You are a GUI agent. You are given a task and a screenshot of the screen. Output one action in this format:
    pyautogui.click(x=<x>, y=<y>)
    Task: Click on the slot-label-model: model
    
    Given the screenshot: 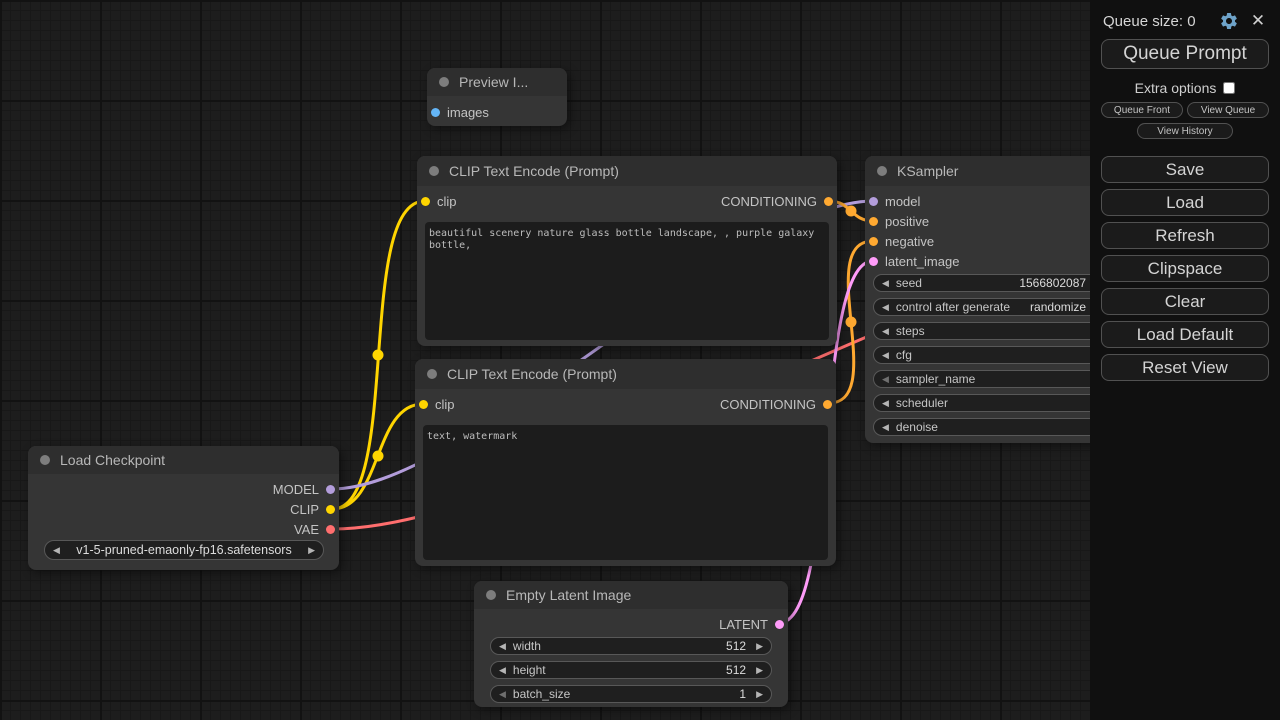 What is the action you would take?
    pyautogui.click(x=903, y=201)
    